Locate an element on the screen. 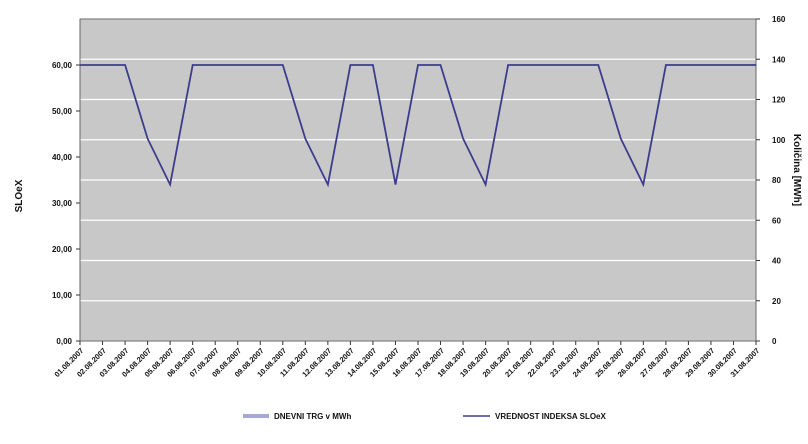 The image size is (808, 444). y2-tick-label: 40 is located at coordinates (776, 261).